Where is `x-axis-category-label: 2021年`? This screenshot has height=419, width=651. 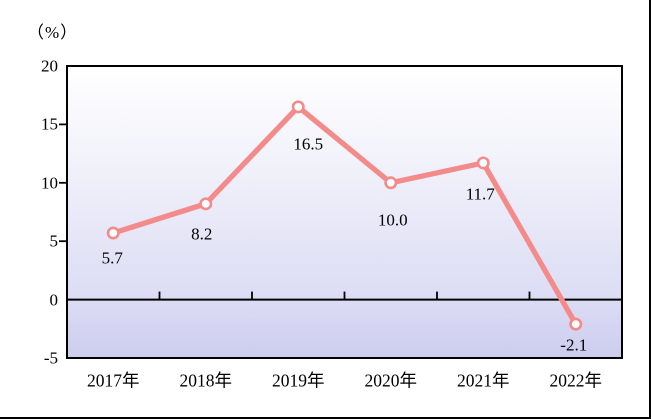 x-axis-category-label: 2021年 is located at coordinates (483, 380).